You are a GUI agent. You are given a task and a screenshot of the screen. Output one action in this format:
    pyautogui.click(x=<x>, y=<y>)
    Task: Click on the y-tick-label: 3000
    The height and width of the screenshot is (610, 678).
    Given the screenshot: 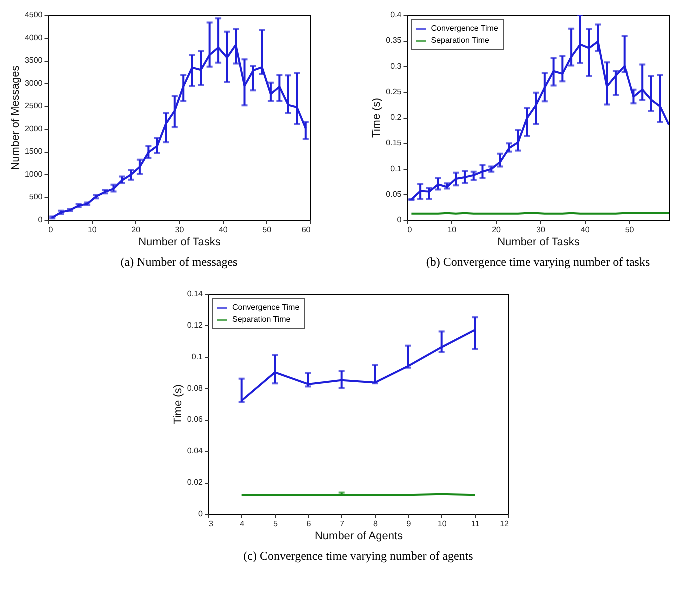 What is the action you would take?
    pyautogui.click(x=34, y=83)
    